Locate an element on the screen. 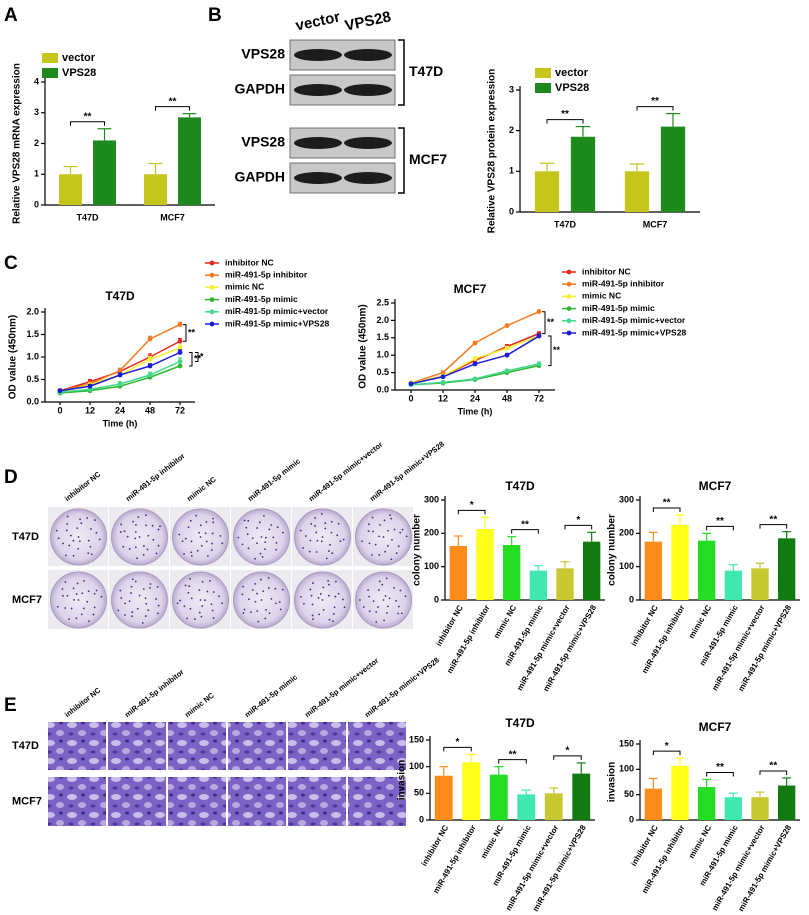 This screenshot has width=809, height=915. blot-band is located at coordinates (368, 178).